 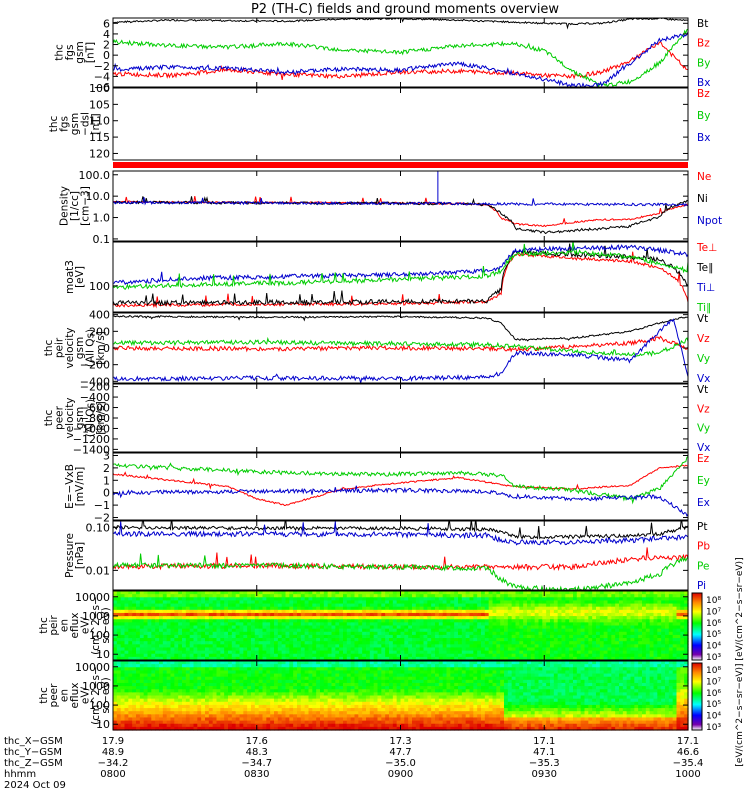 I want to click on series-line-Ez, so click(x=400, y=485).